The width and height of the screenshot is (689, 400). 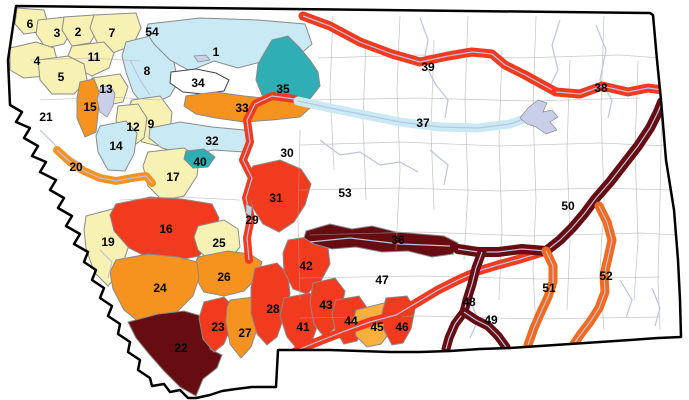 What do you see at coordinates (160, 288) in the screenshot?
I see `region-label-24: 24` at bounding box center [160, 288].